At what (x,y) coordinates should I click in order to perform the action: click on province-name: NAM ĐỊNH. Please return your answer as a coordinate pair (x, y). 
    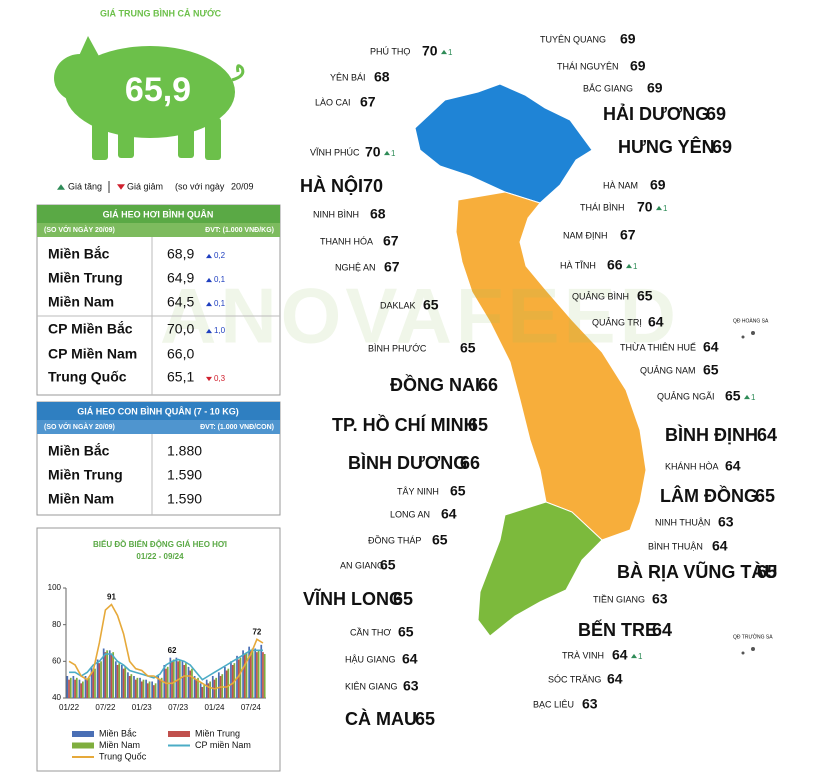
    Looking at the image, I should click on (585, 235).